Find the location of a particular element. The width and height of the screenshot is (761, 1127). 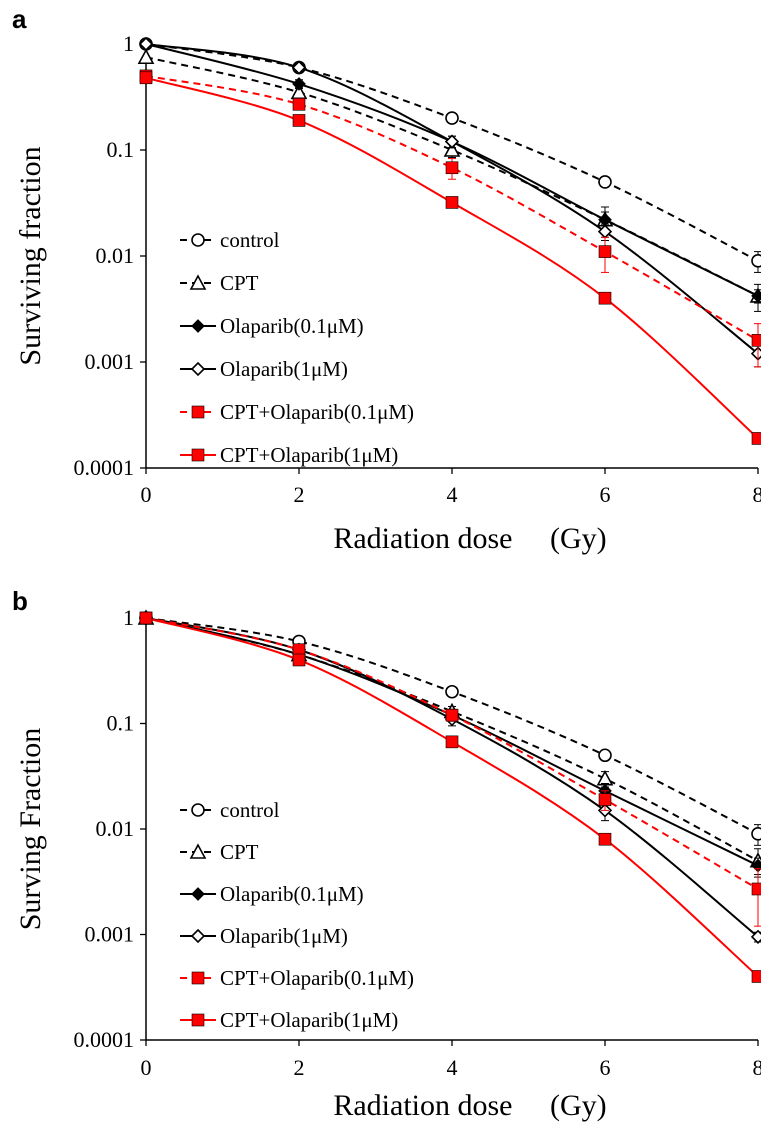

panel-label: b is located at coordinates (20, 601).